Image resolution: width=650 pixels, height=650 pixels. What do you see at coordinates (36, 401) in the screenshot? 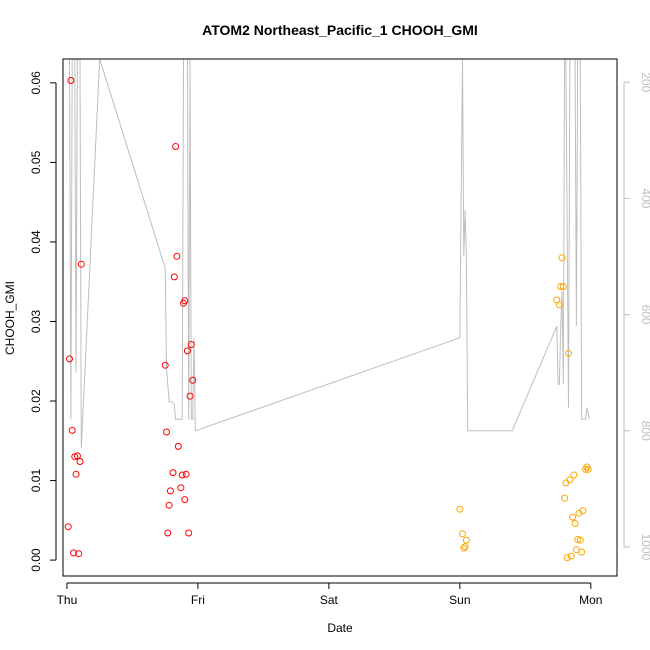
I see `y-tick-label: 0.02` at bounding box center [36, 401].